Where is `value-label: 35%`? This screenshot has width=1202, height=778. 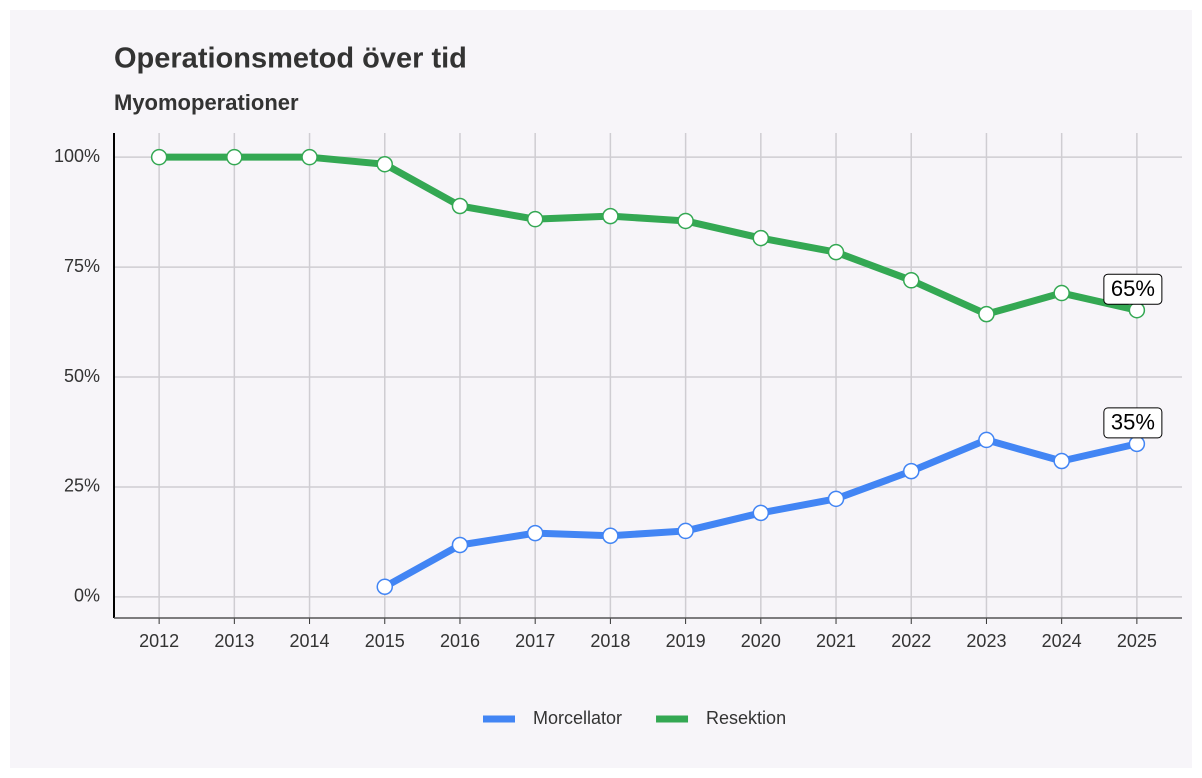 value-label: 35% is located at coordinates (1133, 422).